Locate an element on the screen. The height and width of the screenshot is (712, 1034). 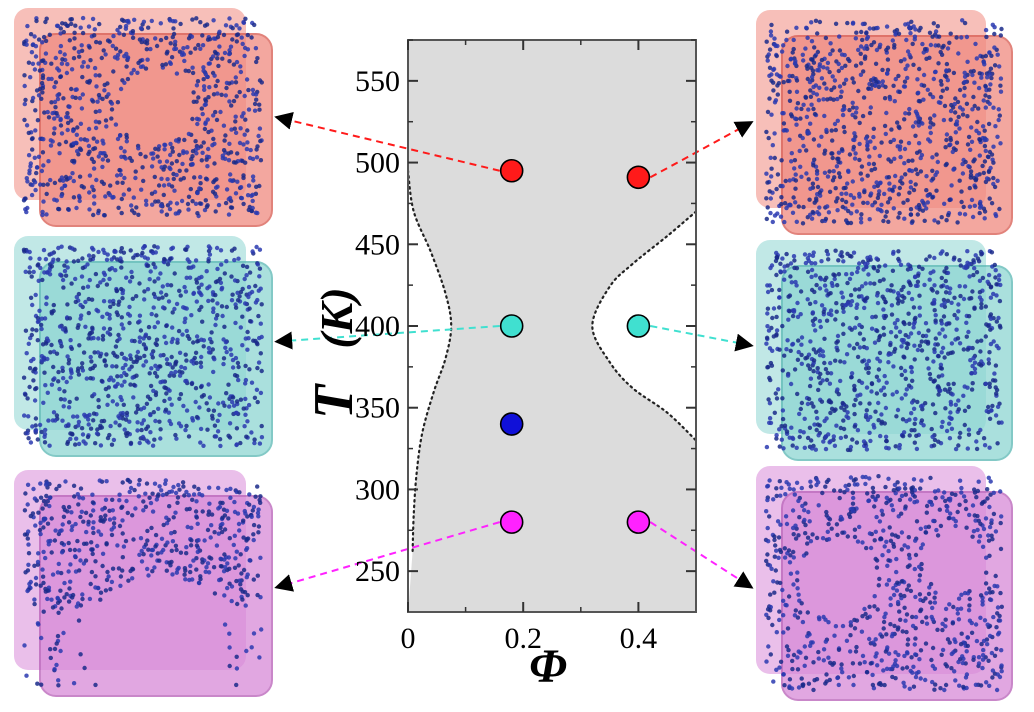
right-boundary-line is located at coordinates (643, 326).